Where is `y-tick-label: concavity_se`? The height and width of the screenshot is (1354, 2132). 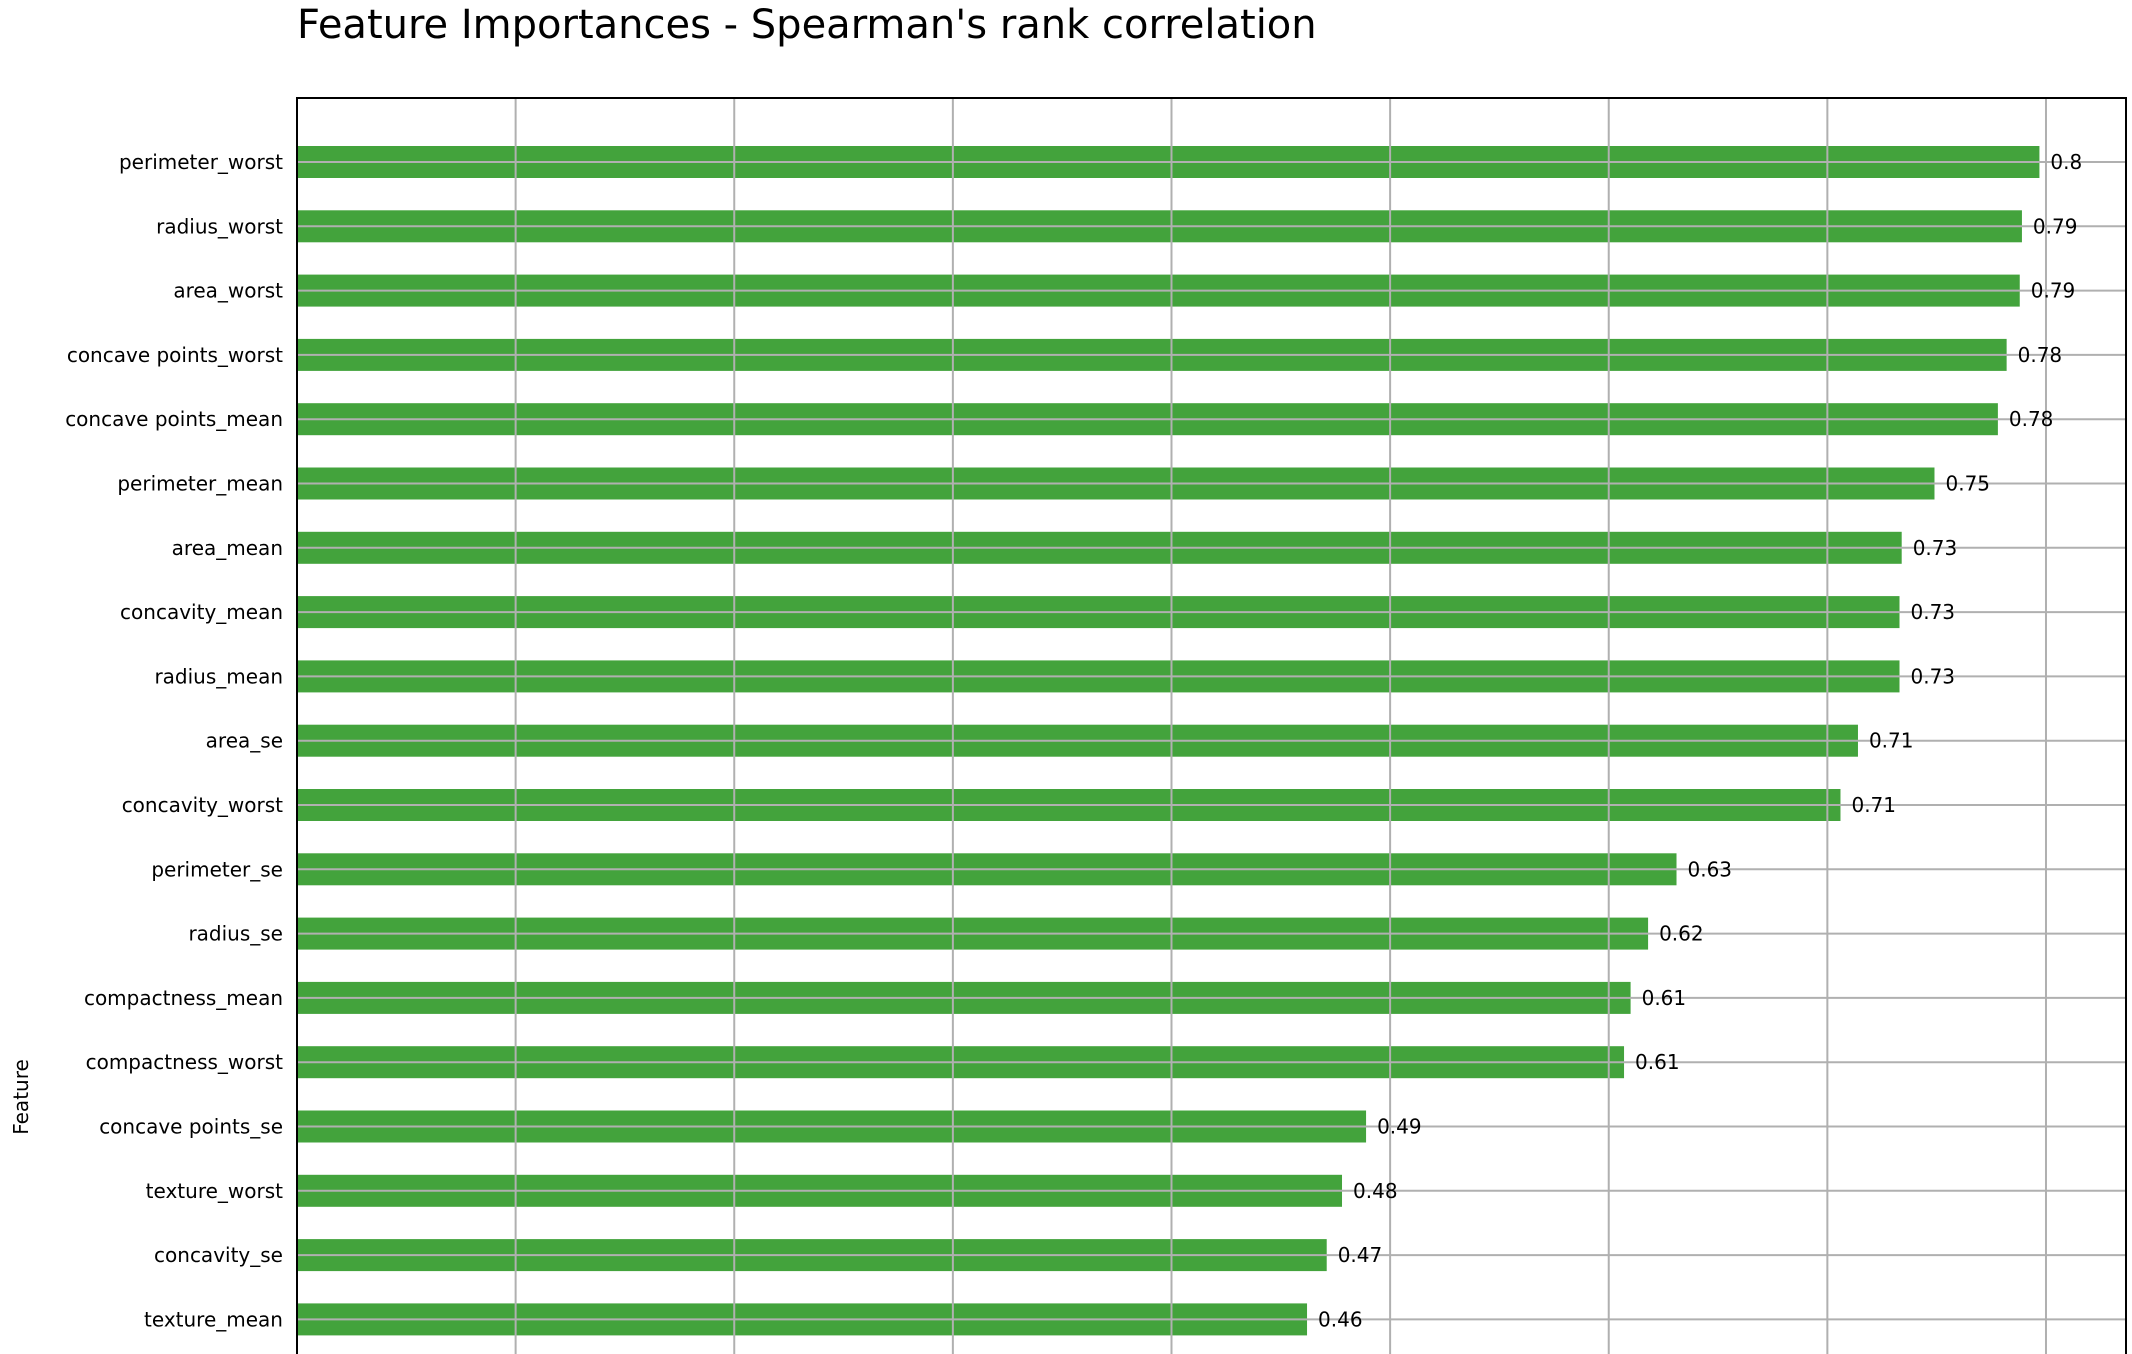
y-tick-label: concavity_se is located at coordinates (218, 1255).